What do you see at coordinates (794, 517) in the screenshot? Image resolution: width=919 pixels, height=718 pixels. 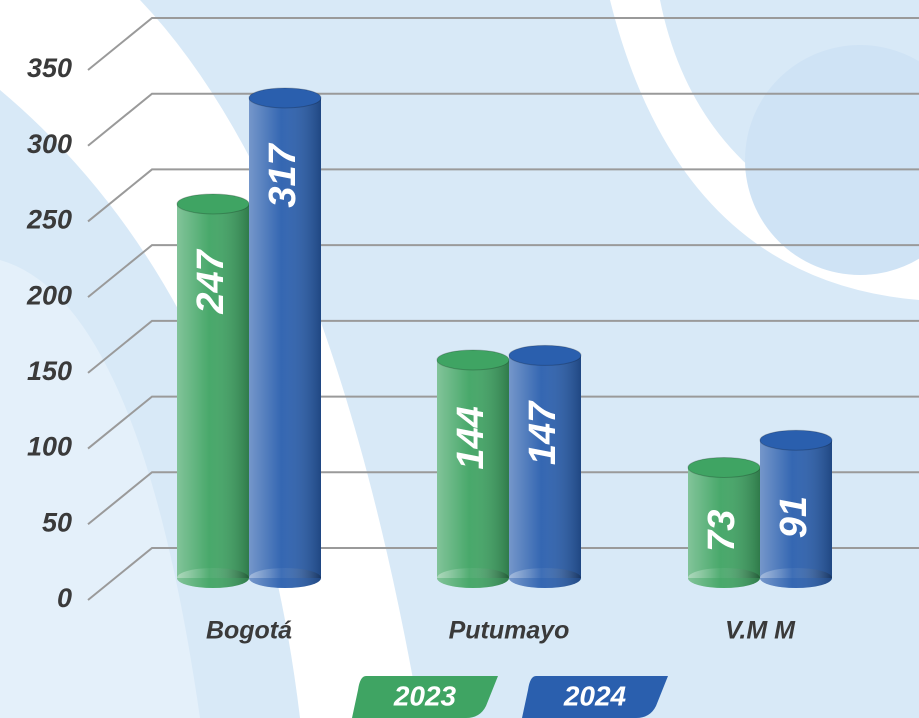 I see `value-label: 91` at bounding box center [794, 517].